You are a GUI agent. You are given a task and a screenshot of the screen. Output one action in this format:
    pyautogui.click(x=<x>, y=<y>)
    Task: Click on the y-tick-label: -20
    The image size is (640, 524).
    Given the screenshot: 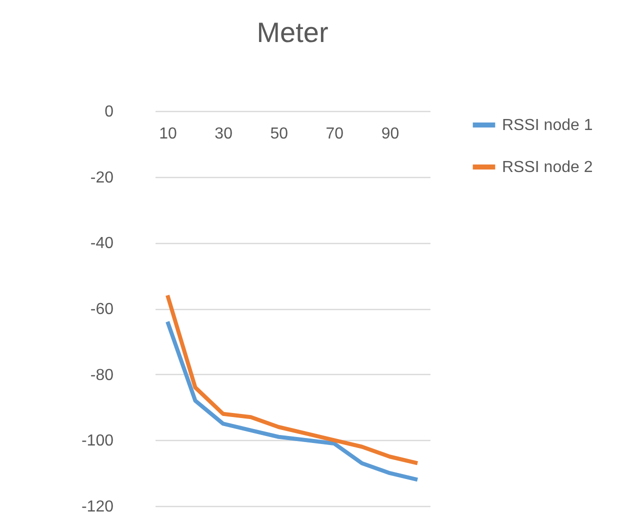 What is the action you would take?
    pyautogui.click(x=102, y=177)
    